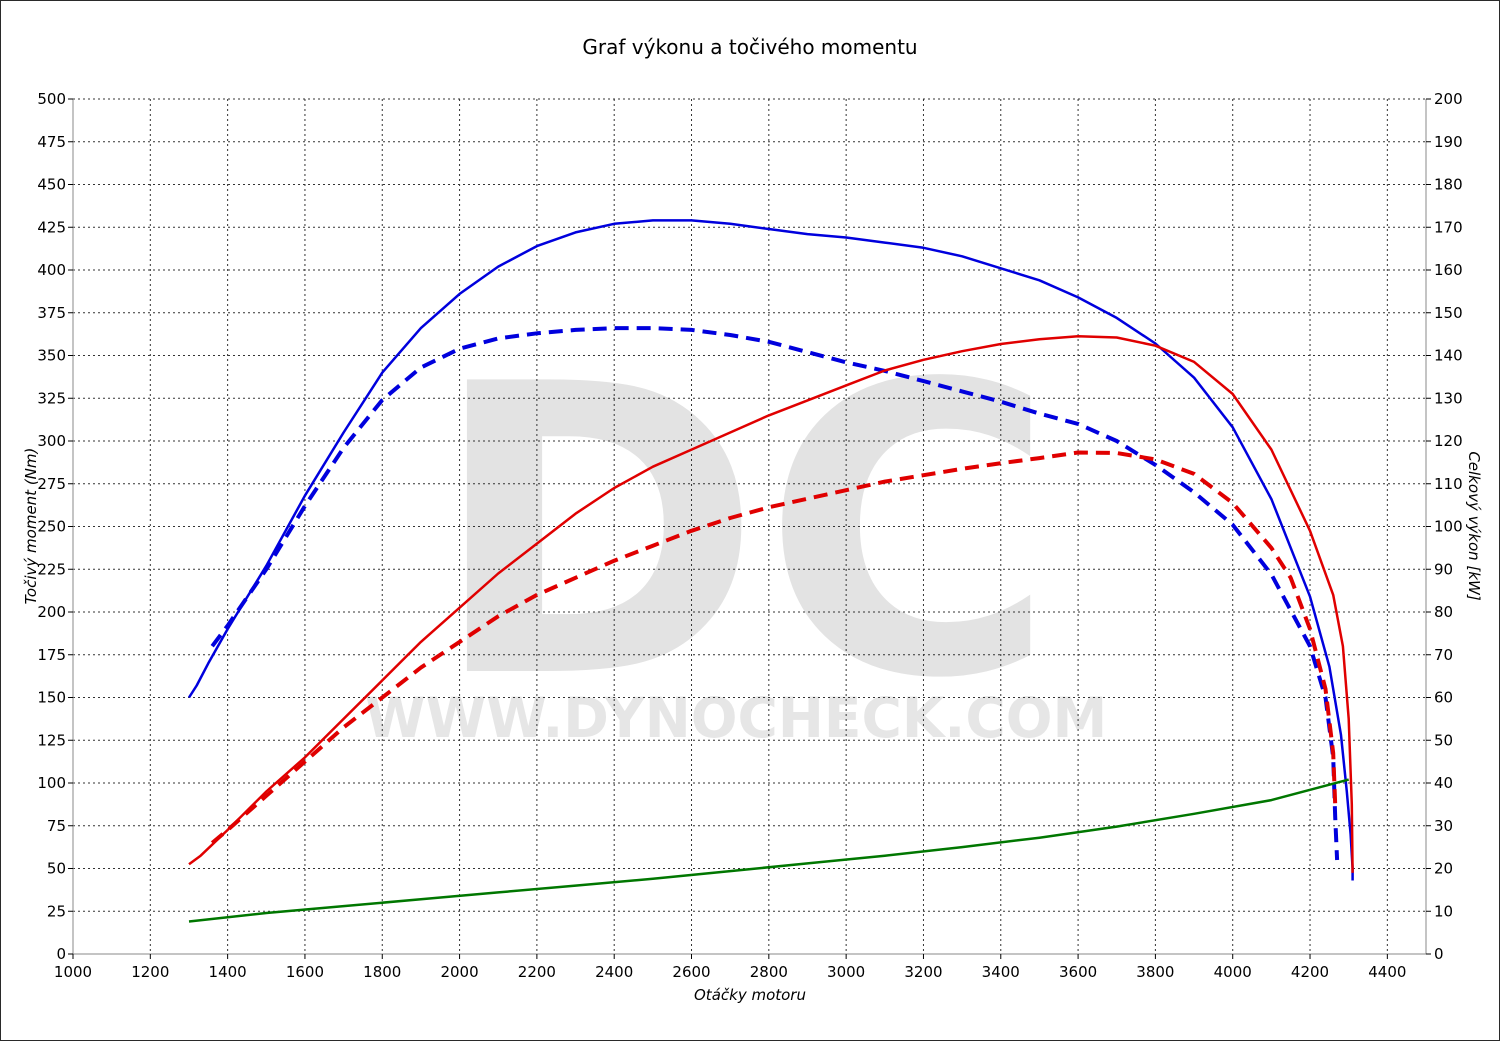 This screenshot has height=1041, width=1500. I want to click on y-left-tick-label: 150, so click(51, 698).